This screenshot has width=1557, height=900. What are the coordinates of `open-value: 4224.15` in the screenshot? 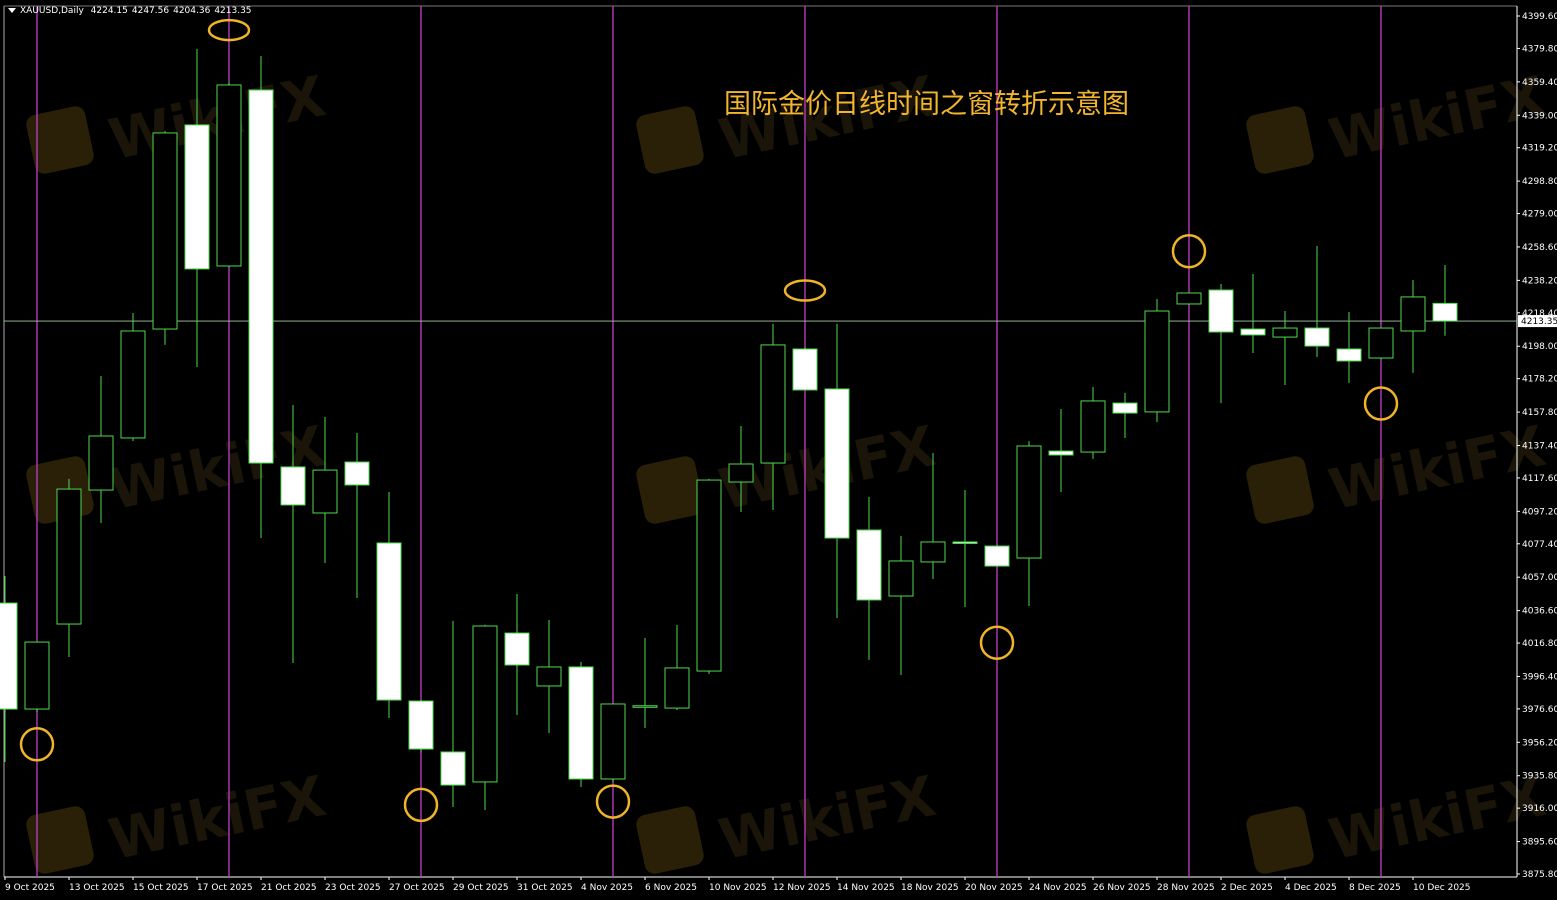 It's located at (109, 11).